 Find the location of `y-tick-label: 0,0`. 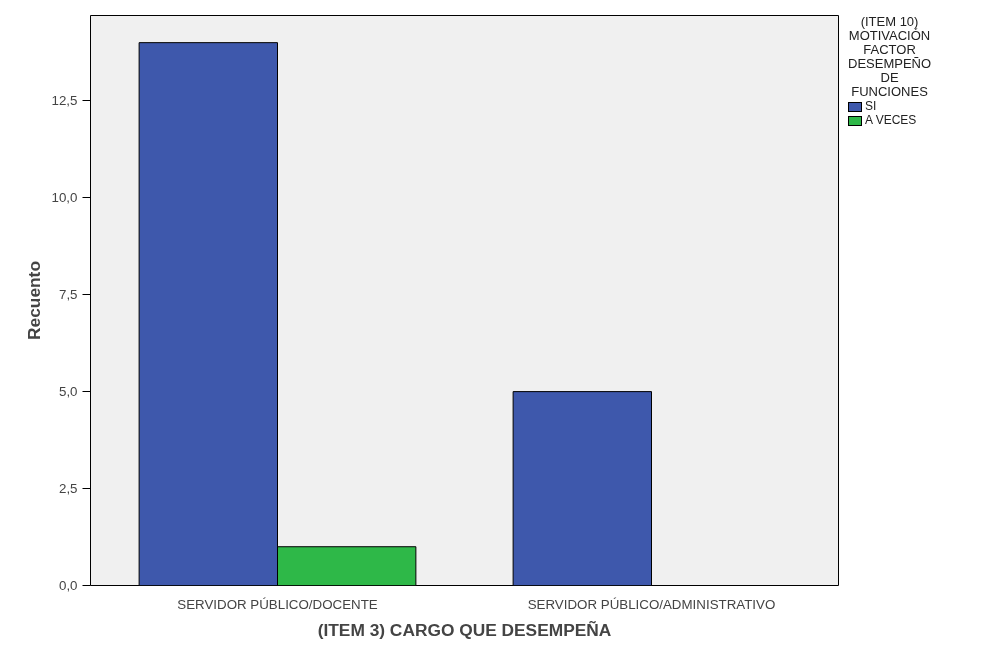

y-tick-label: 0,0 is located at coordinates (68, 585).